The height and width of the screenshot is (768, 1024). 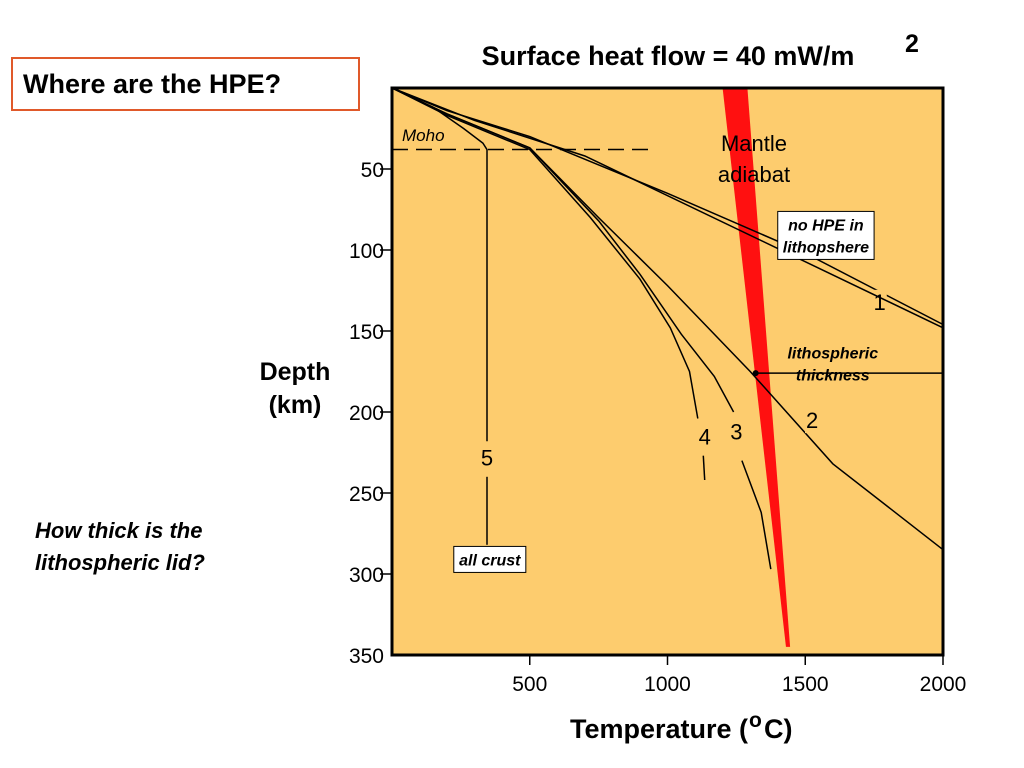 What do you see at coordinates (529, 684) in the screenshot?
I see `x-tick-label: 500` at bounding box center [529, 684].